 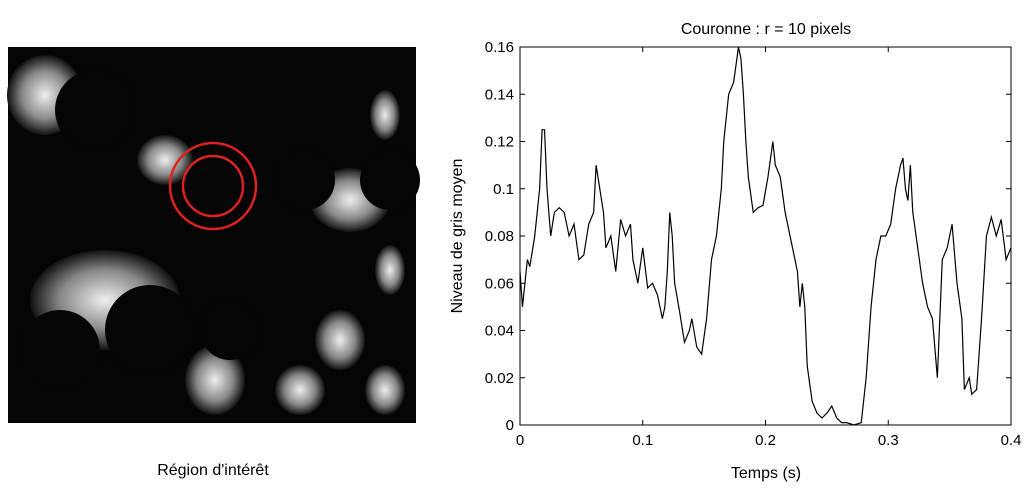 What do you see at coordinates (213, 470) in the screenshot?
I see `image-caption: Région d'intérêt` at bounding box center [213, 470].